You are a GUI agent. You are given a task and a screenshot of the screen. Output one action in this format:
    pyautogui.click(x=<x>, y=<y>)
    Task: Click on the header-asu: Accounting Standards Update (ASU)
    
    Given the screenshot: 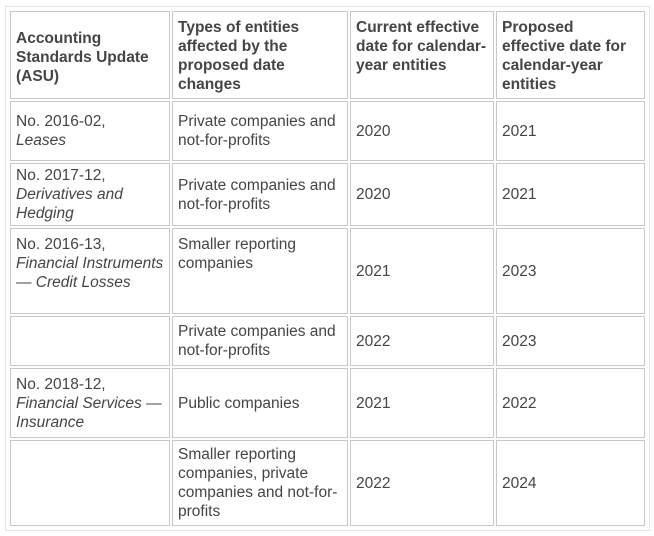 What is the action you would take?
    pyautogui.click(x=90, y=55)
    